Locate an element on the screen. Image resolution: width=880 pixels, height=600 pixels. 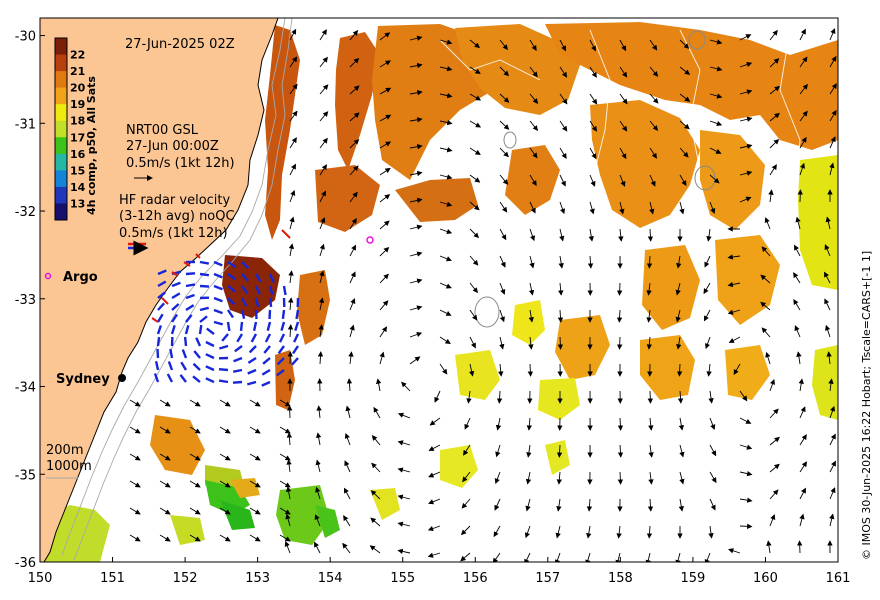
nrt-scale: 0.5m/s (1kt 12h) is located at coordinates (180, 163).